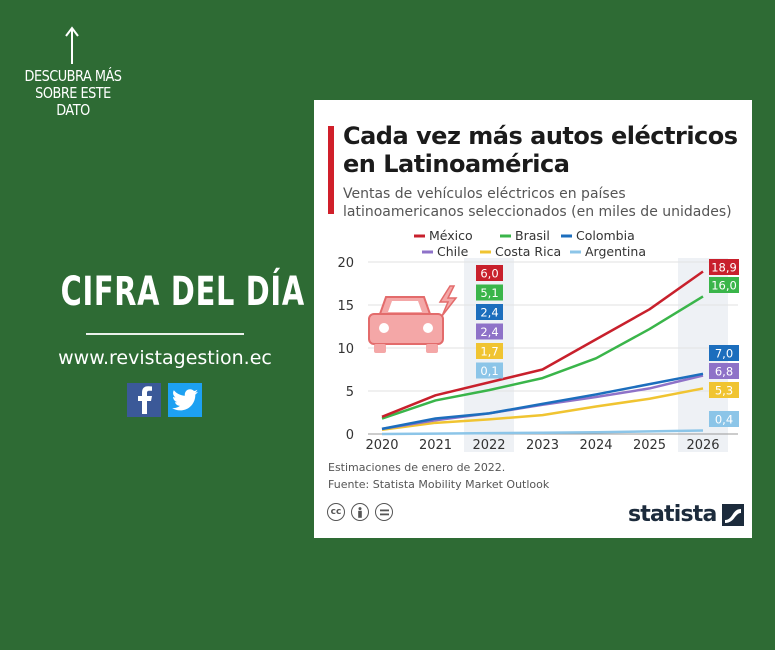  I want to click on series-line-costa-rica, so click(542, 409).